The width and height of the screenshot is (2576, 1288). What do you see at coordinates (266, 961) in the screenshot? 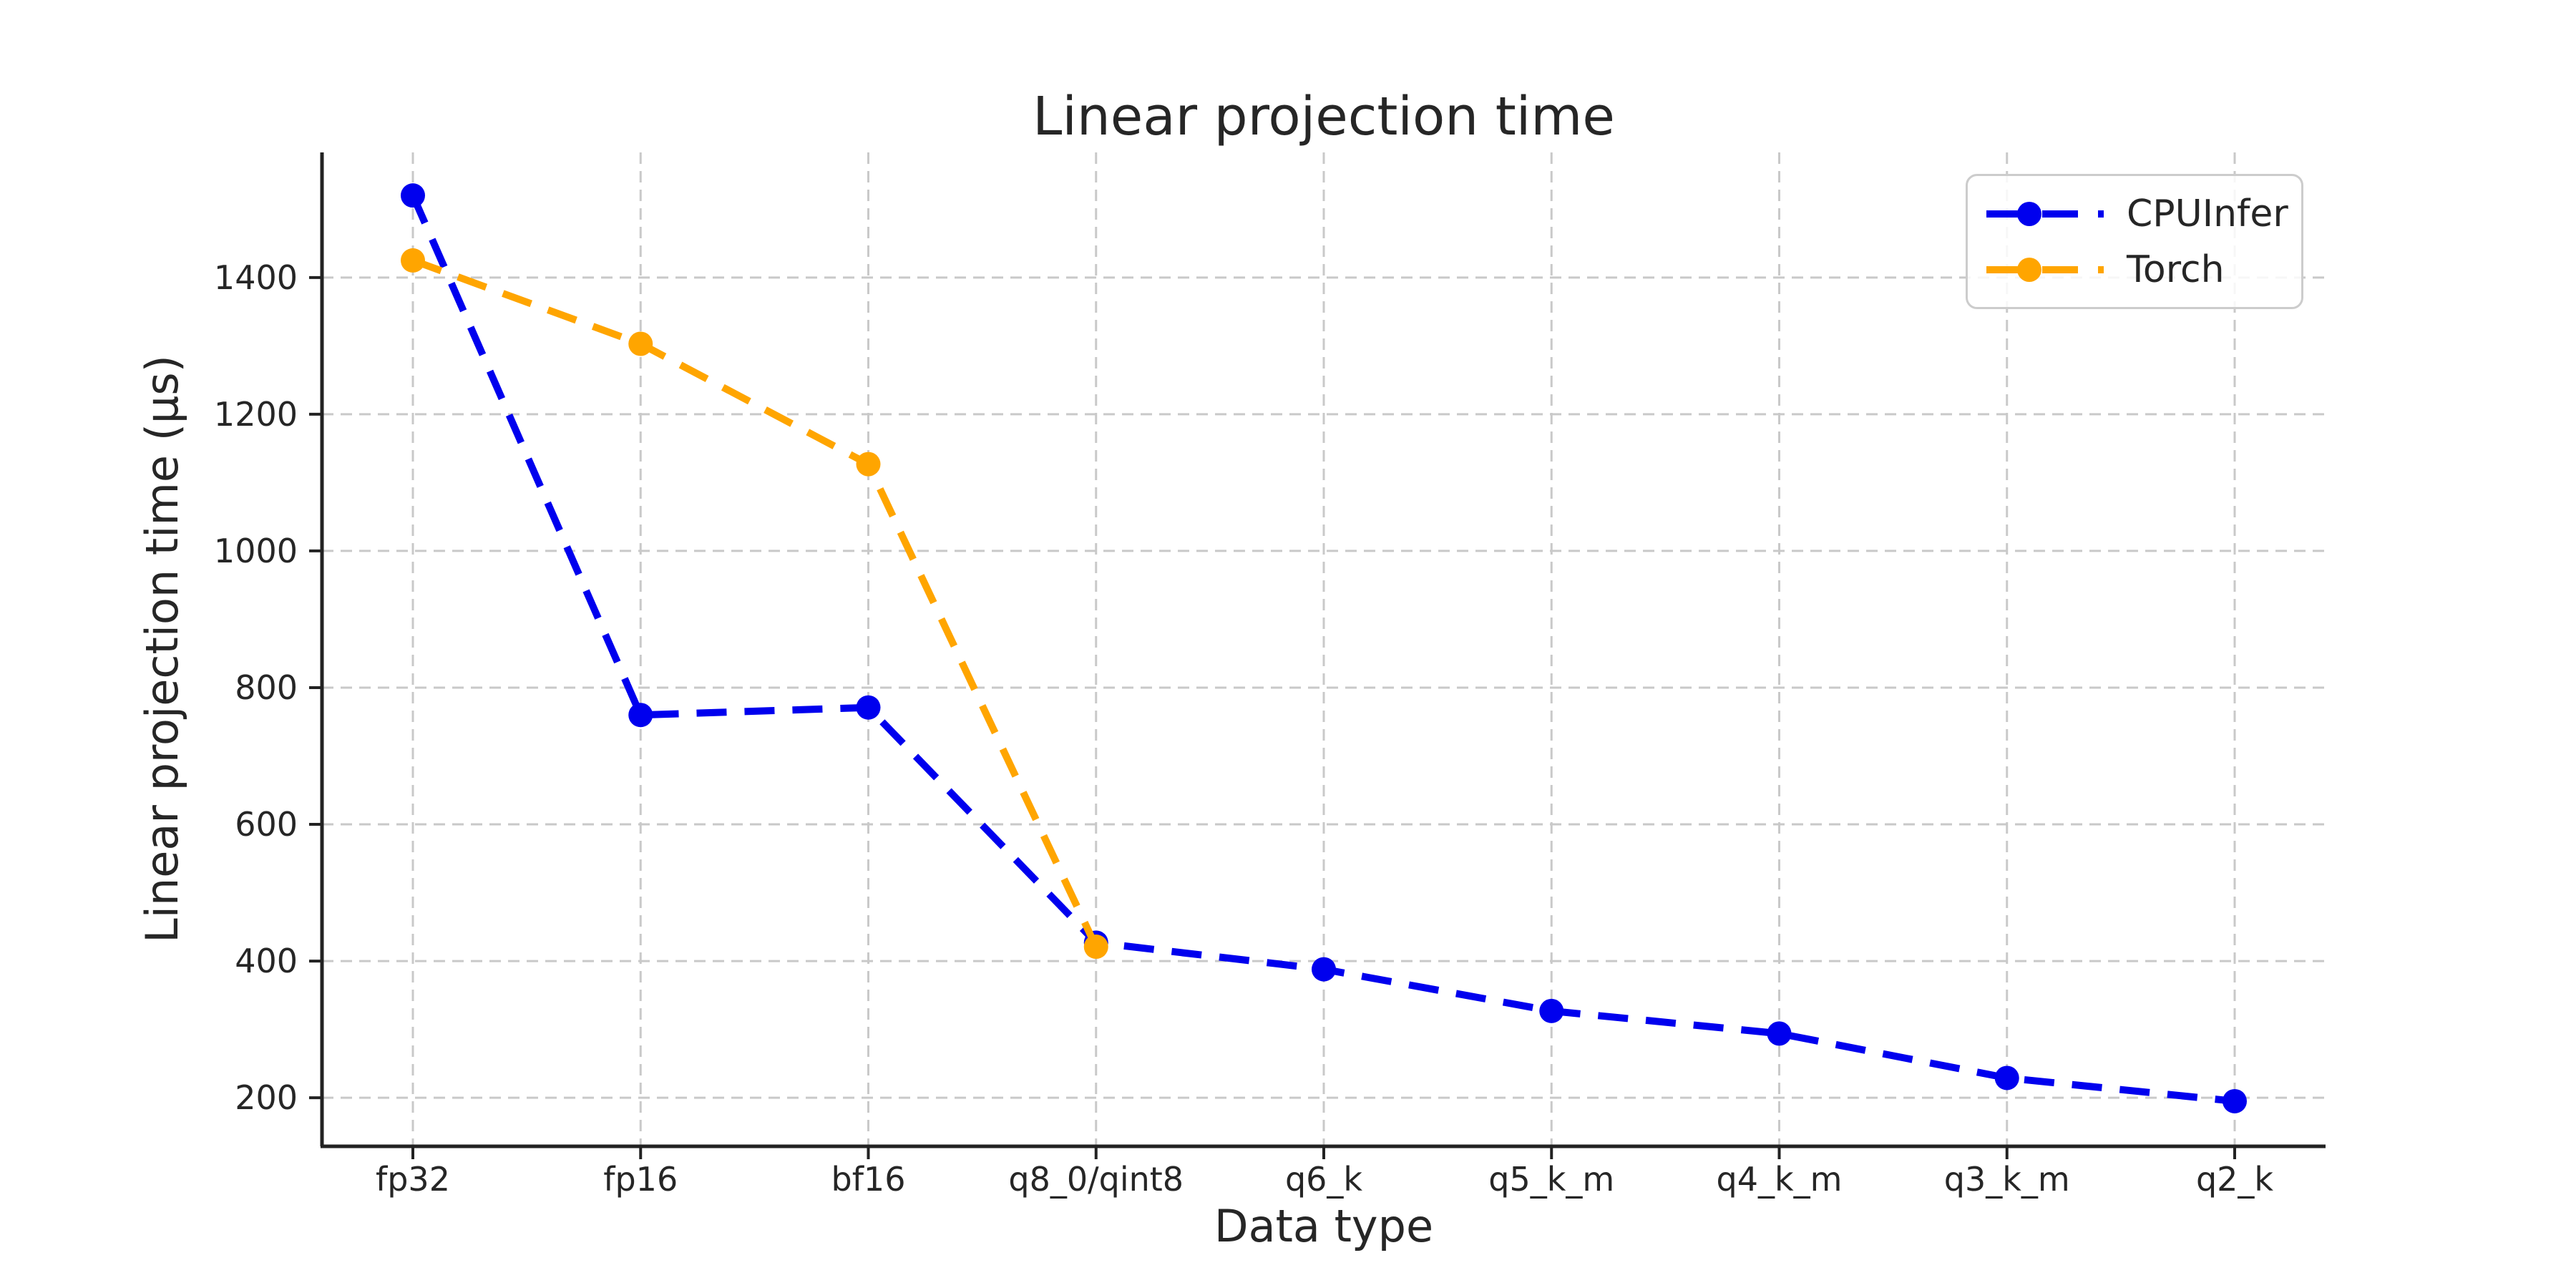
I see `y-tick-label: 400` at bounding box center [266, 961].